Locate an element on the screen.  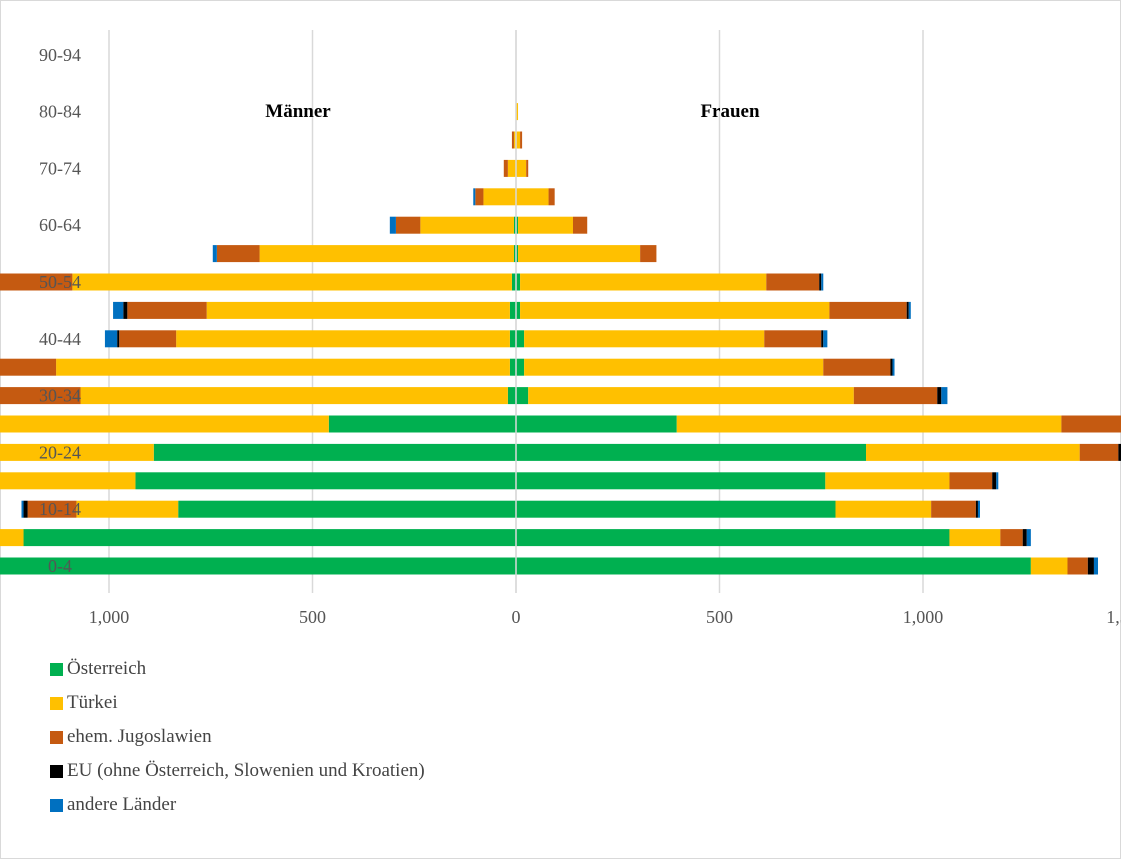
women-label: Frauen is located at coordinates (730, 111).